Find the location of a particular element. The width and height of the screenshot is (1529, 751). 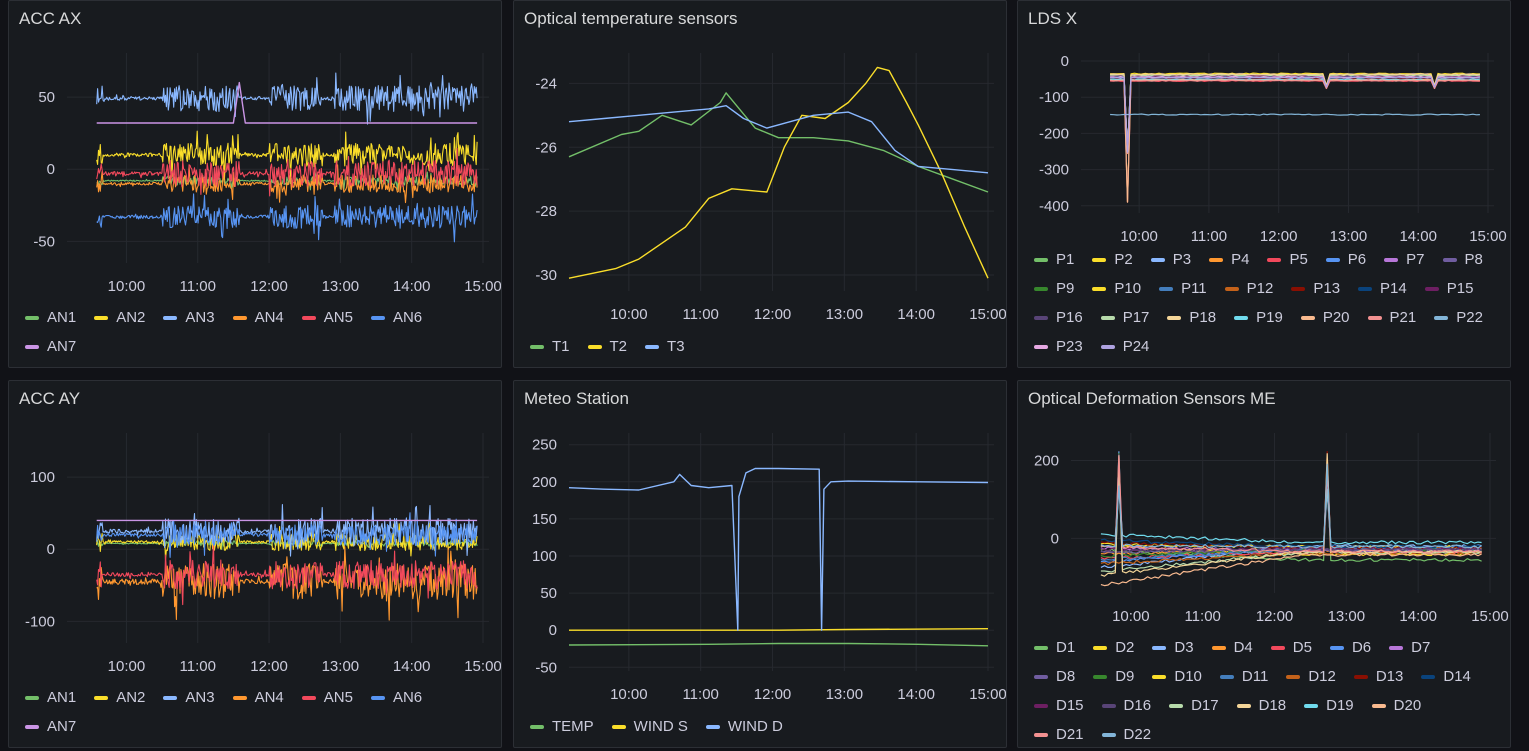

panel-title: Meteo Station is located at coordinates (576, 398).